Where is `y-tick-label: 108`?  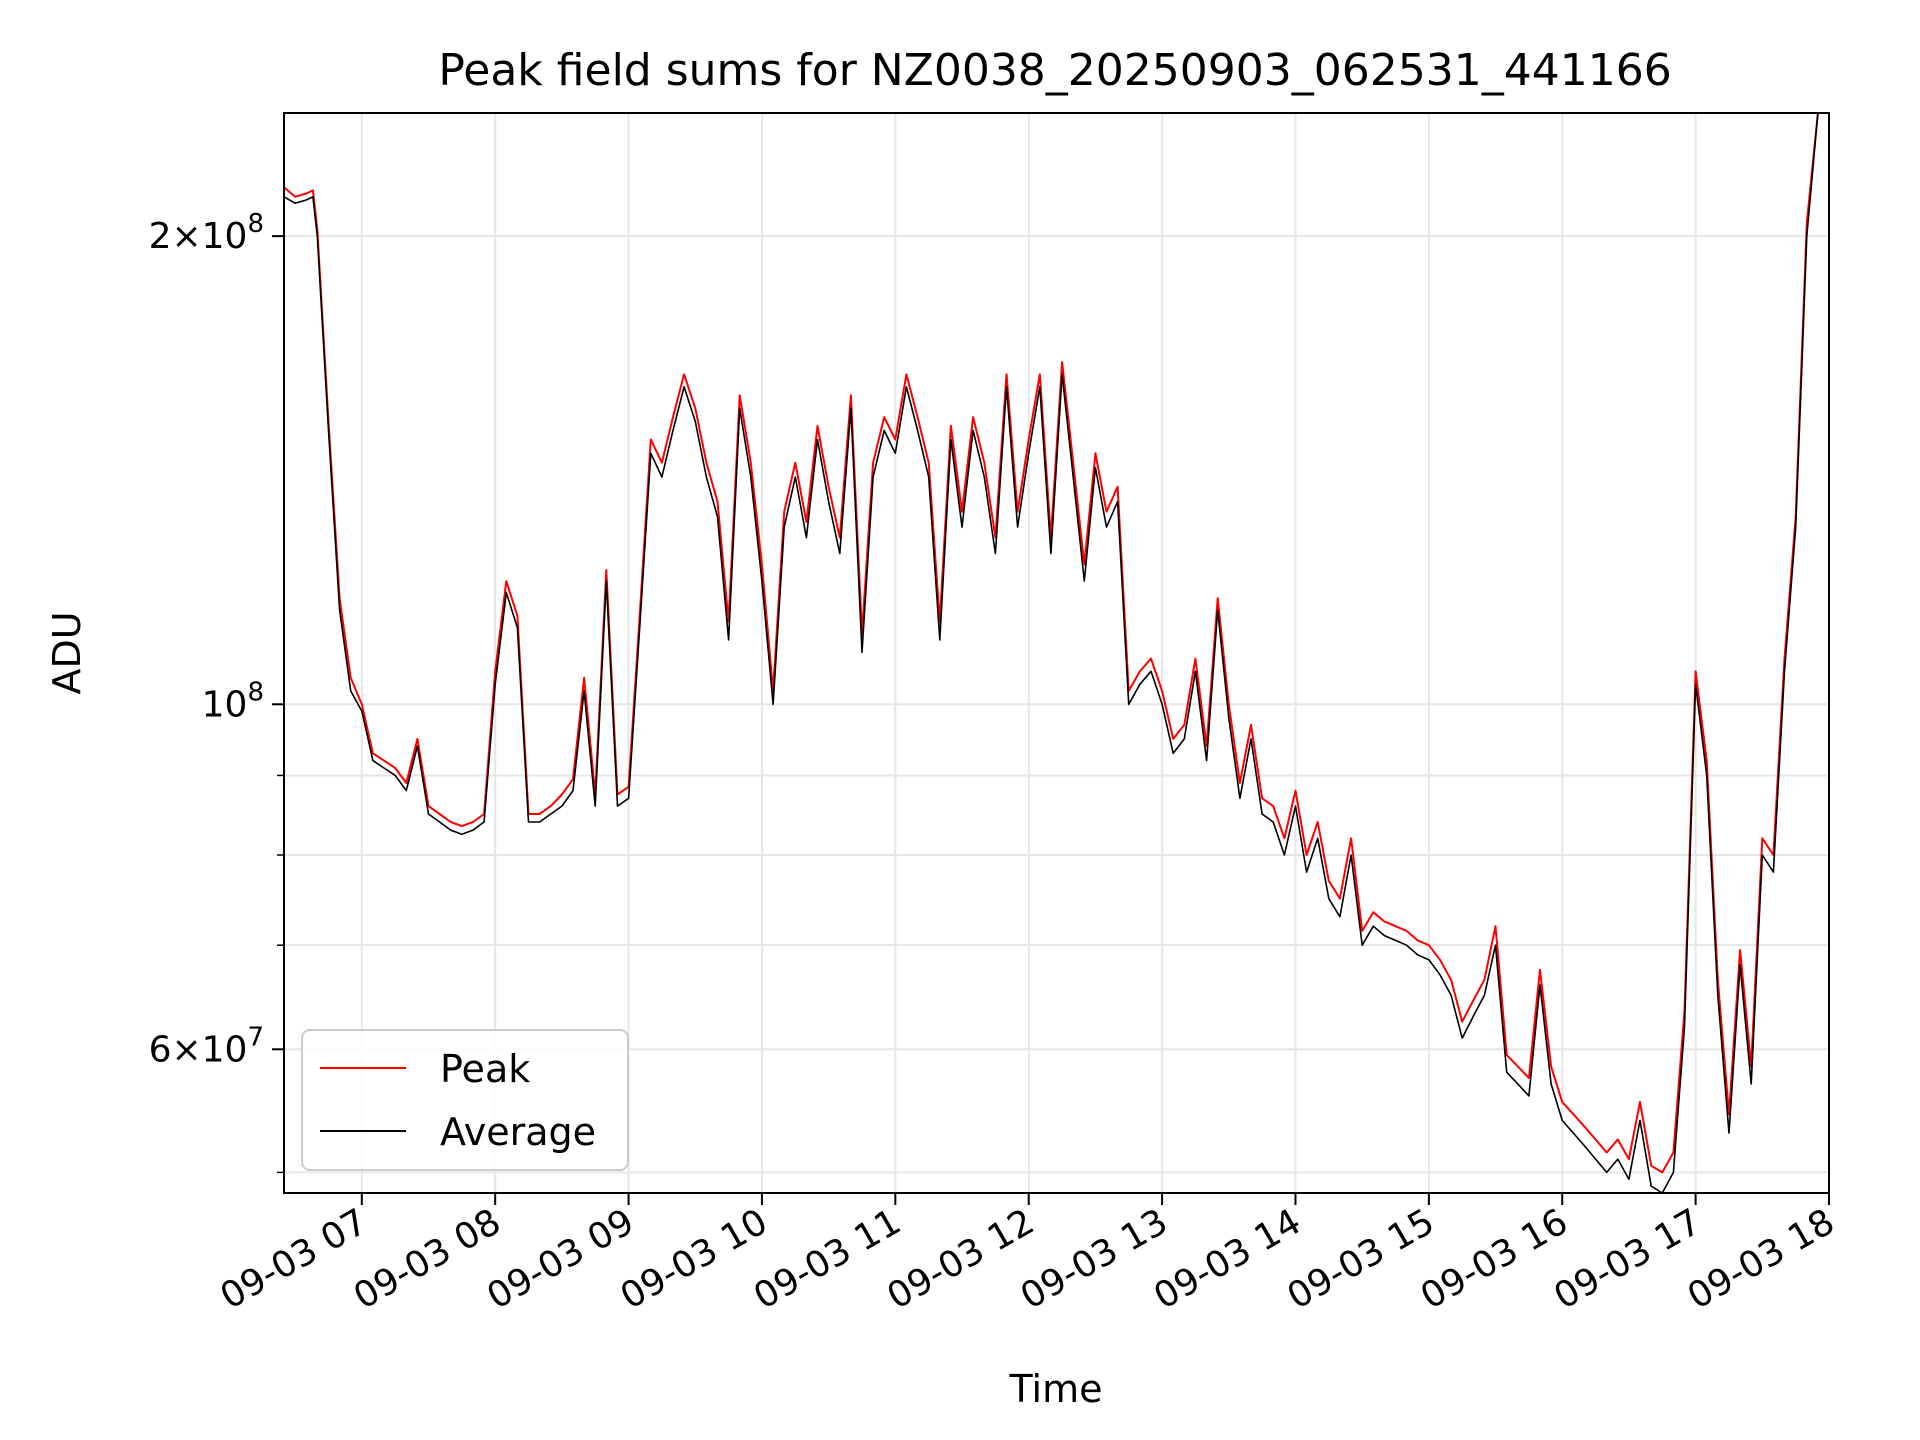 y-tick-label: 108 is located at coordinates (233, 701).